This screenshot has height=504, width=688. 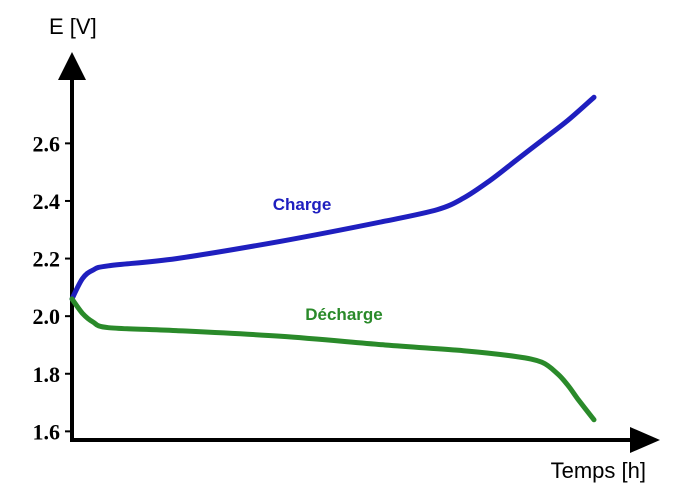 What do you see at coordinates (72, 66) in the screenshot?
I see `y-axis-arrow` at bounding box center [72, 66].